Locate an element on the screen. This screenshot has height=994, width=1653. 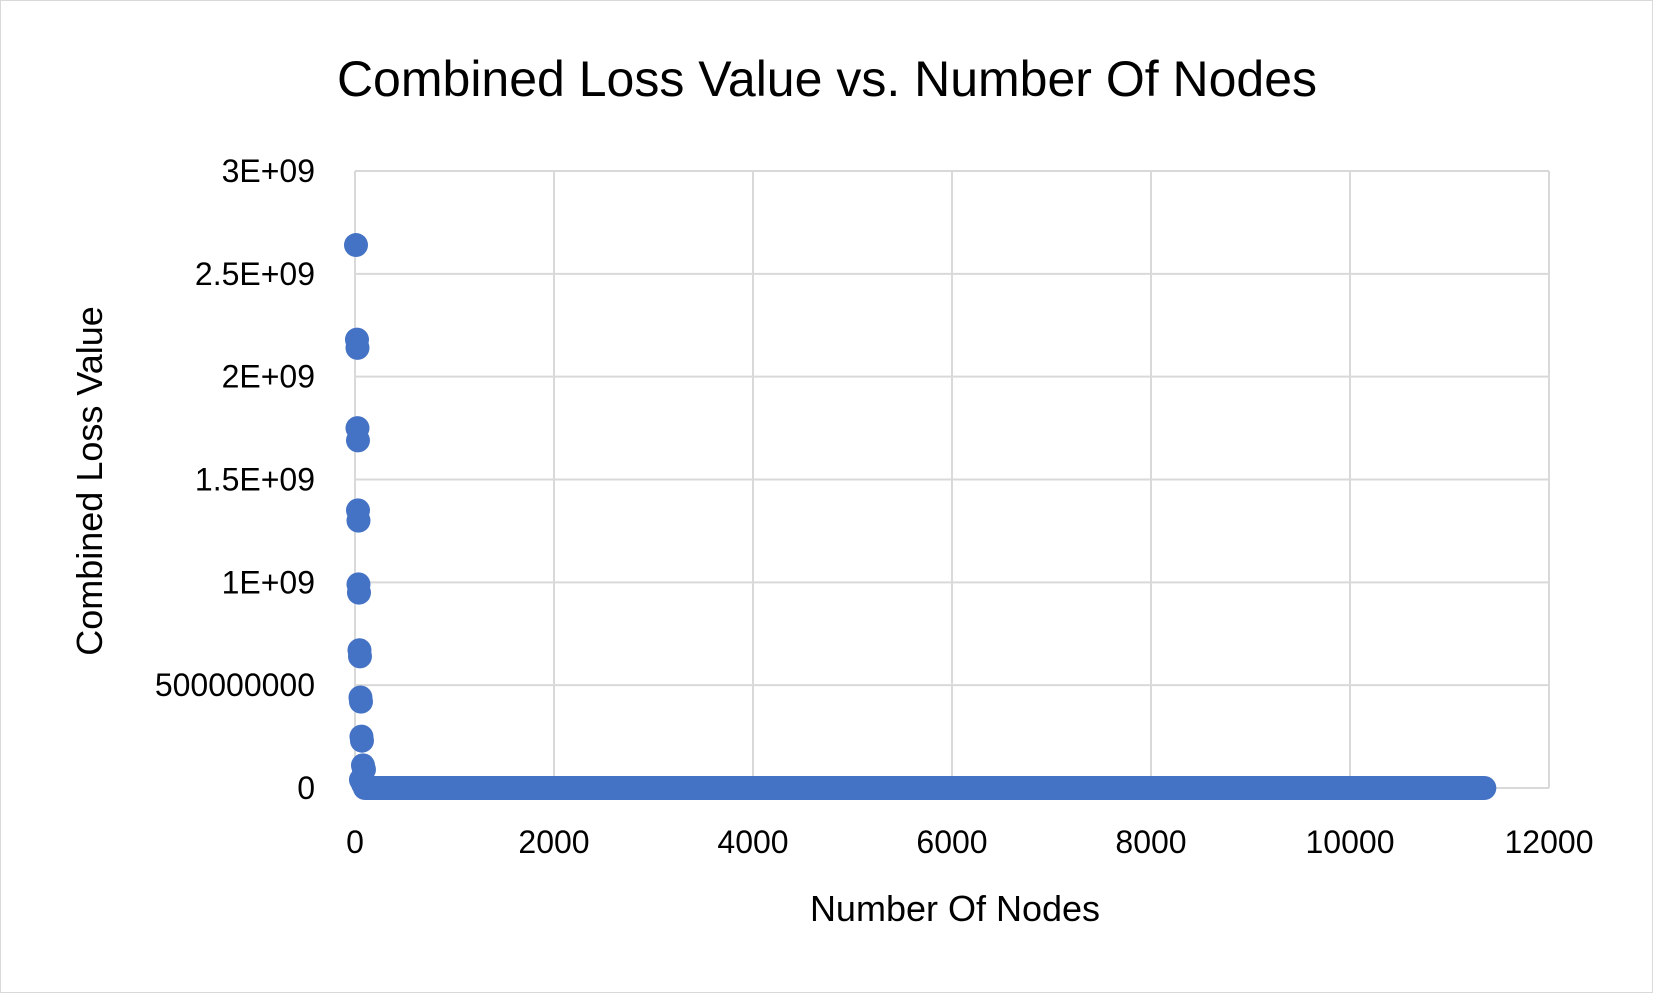
y-tick-label: 1.5E+09 is located at coordinates (255, 480).